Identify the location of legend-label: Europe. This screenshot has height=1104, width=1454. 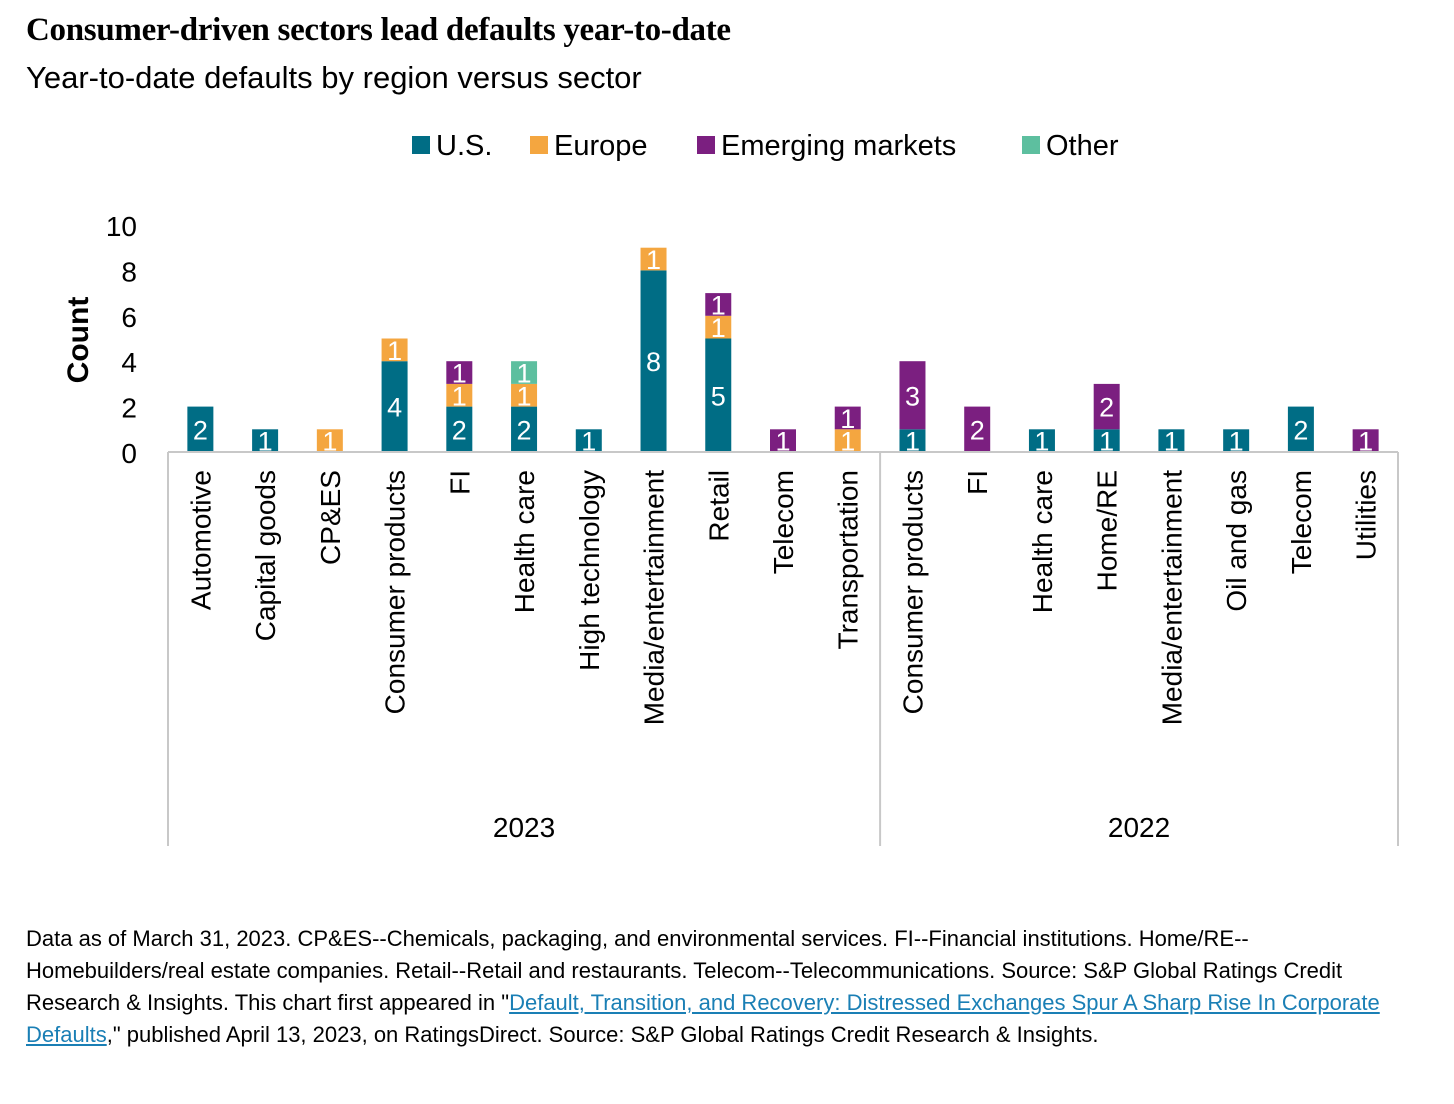
(601, 146).